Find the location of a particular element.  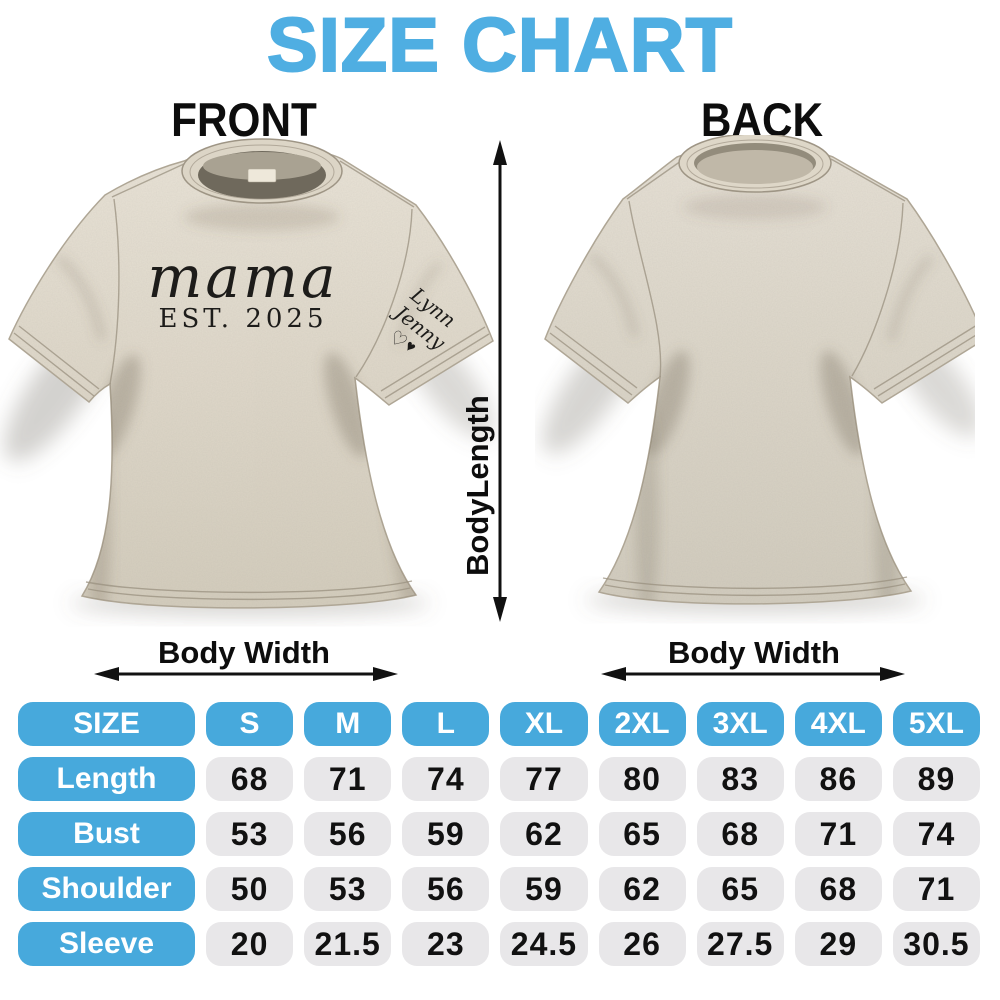

value-cell-sleeve: 30.5 is located at coordinates (936, 944).